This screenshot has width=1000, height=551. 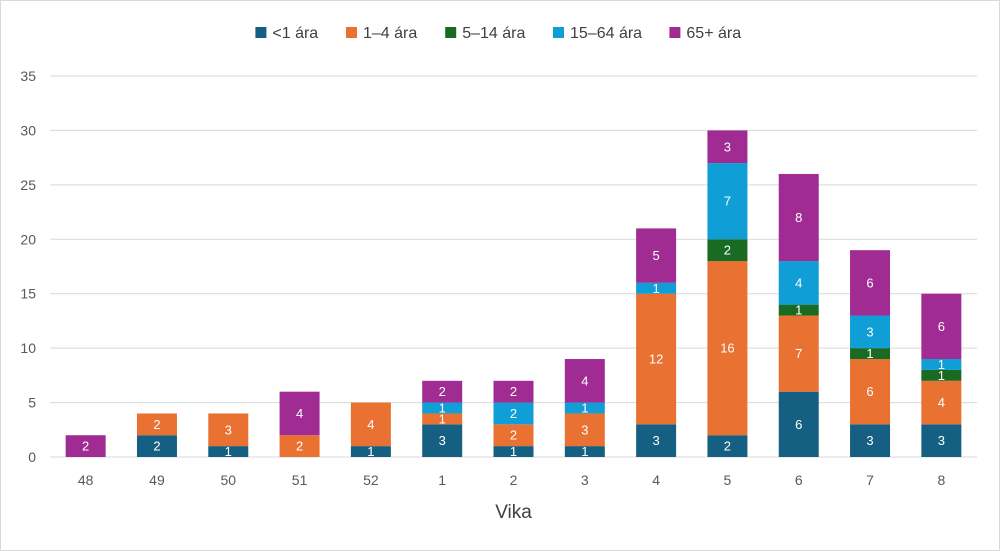 I want to click on legend-item: 5–14 ára, so click(x=485, y=33).